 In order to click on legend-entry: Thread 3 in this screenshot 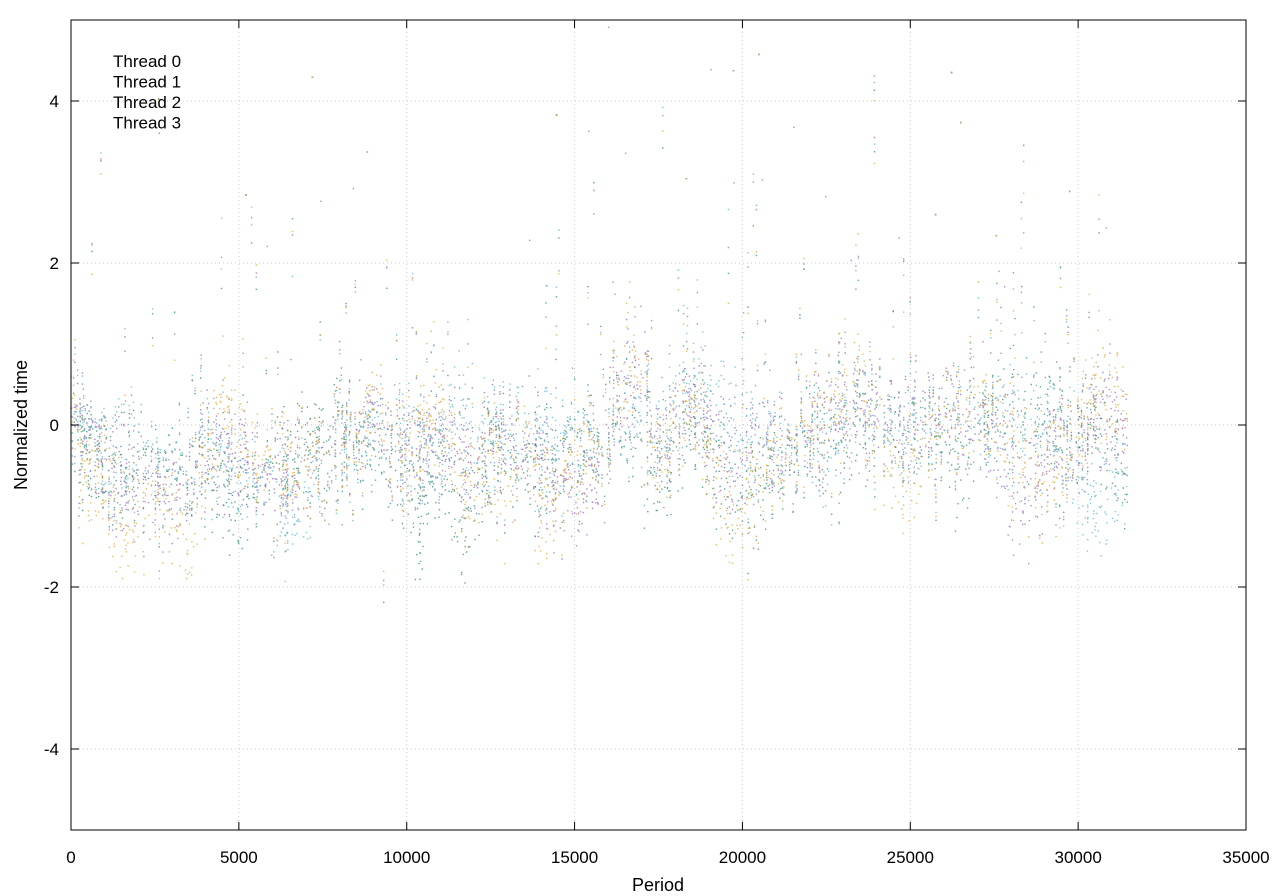, I will do `click(147, 123)`.